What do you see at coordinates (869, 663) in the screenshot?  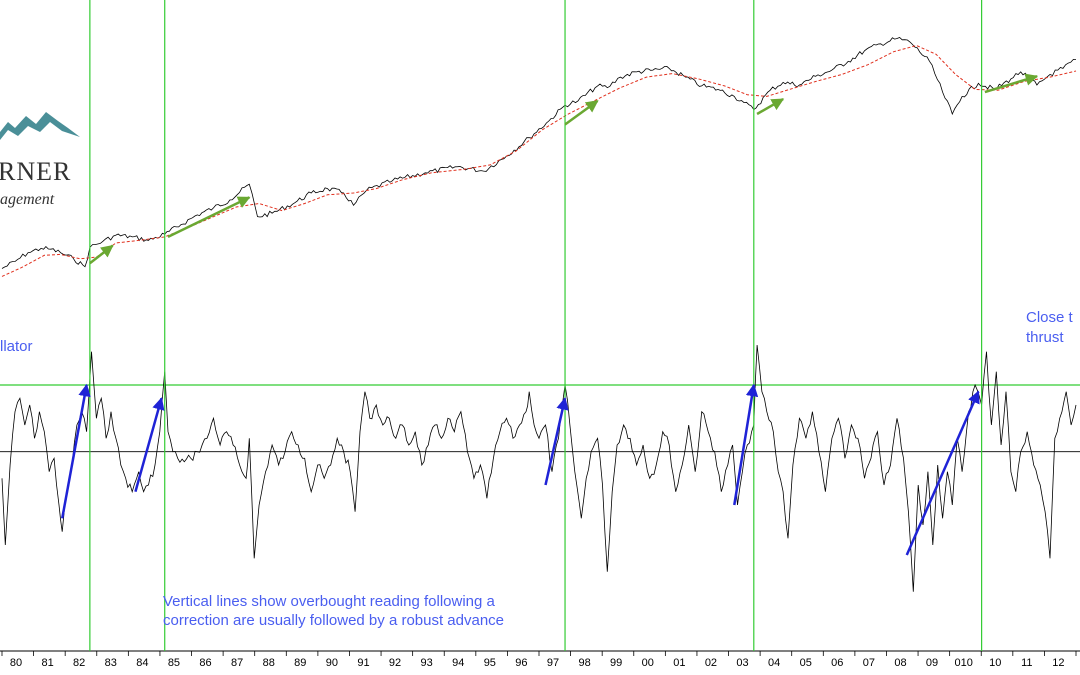 I see `x-tick-label: 07` at bounding box center [869, 663].